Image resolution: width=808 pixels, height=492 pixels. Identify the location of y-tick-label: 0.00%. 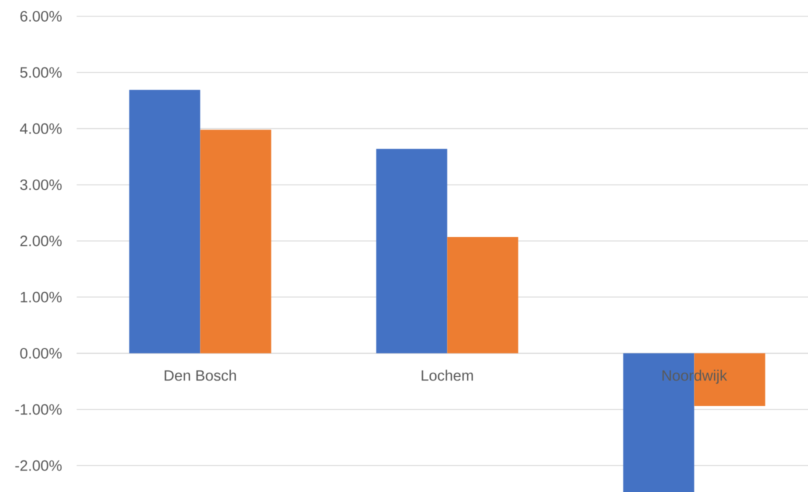
(41, 353).